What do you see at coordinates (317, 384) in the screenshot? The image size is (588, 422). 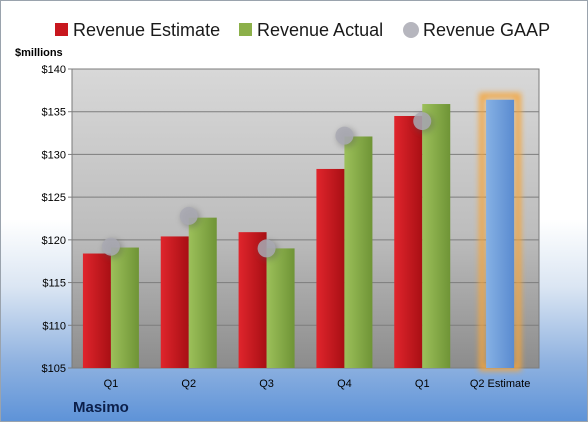 I see `x-axis-ticks: Q1 Q2 Q3 Q4 Q1 Q2 Estimate` at bounding box center [317, 384].